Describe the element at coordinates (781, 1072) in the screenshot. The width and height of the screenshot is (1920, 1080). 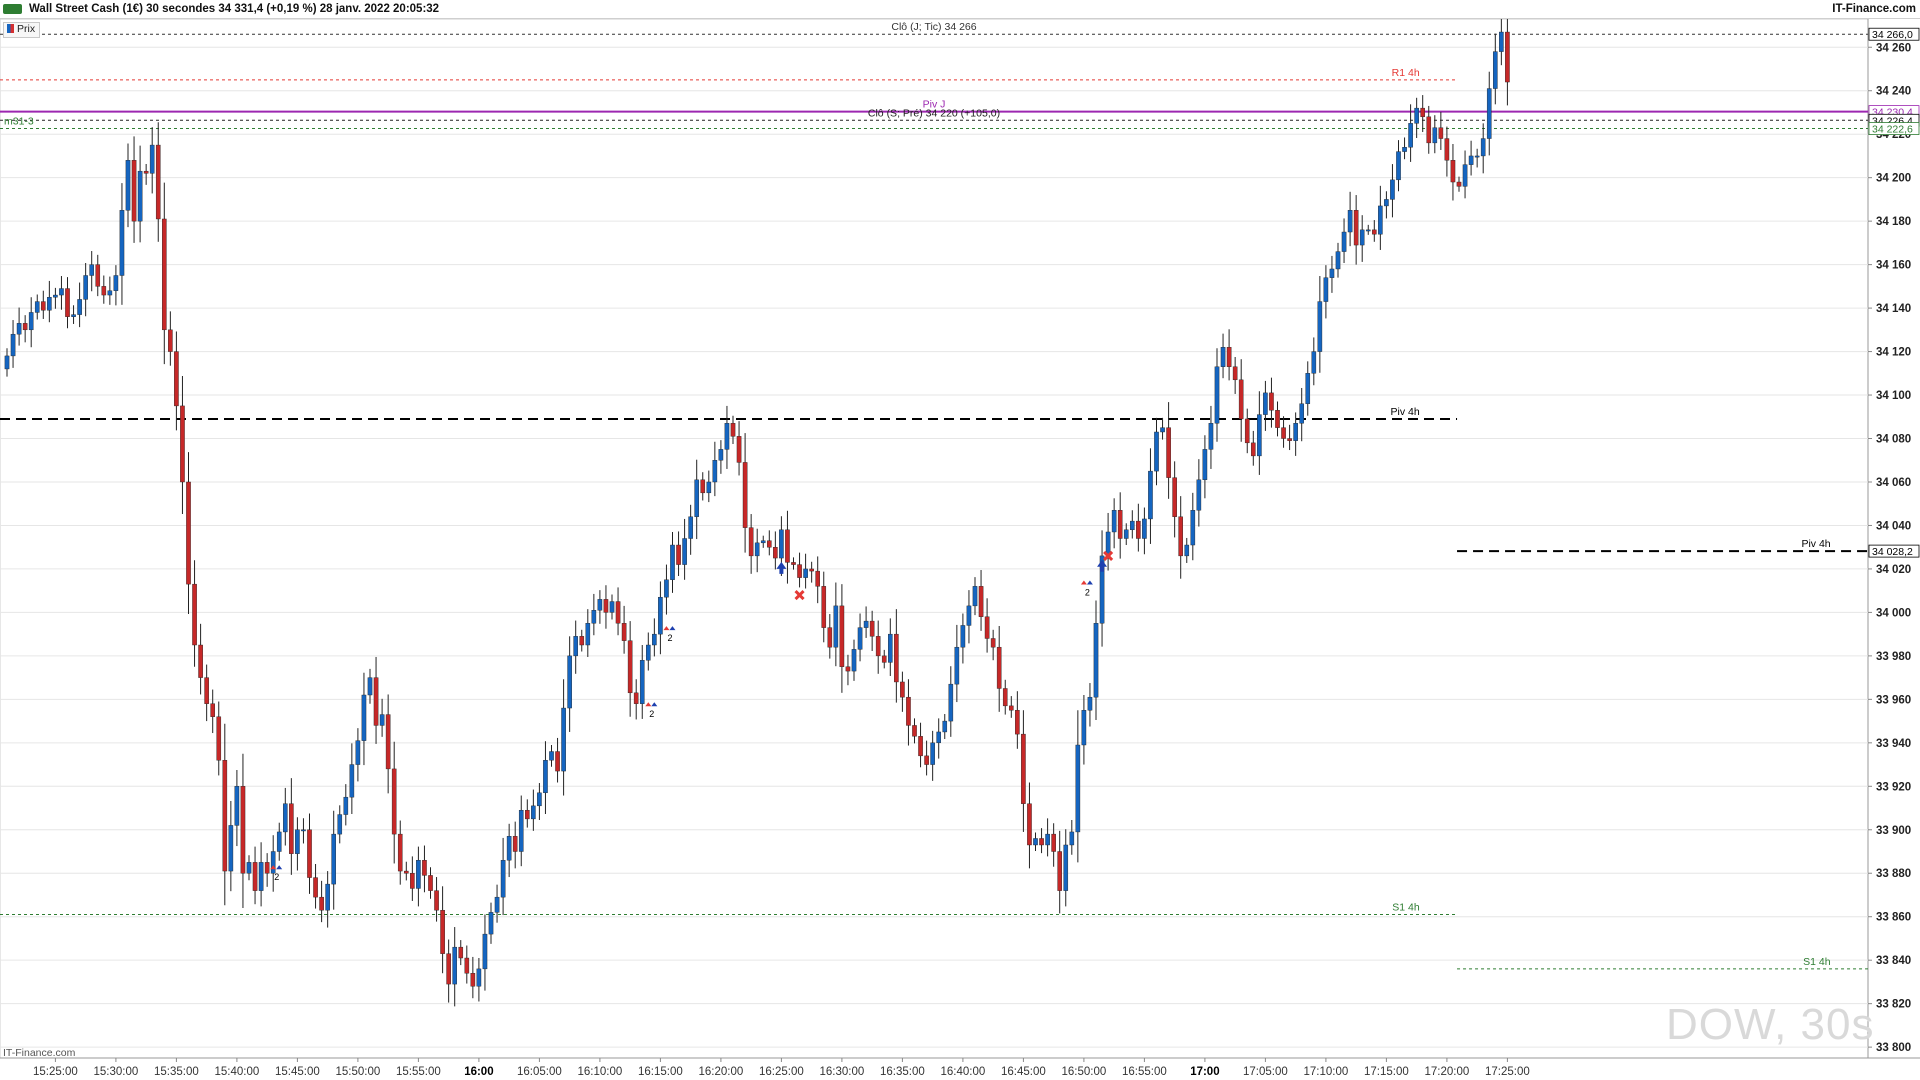
I see `x-tick-label: 16:25:00` at that location.